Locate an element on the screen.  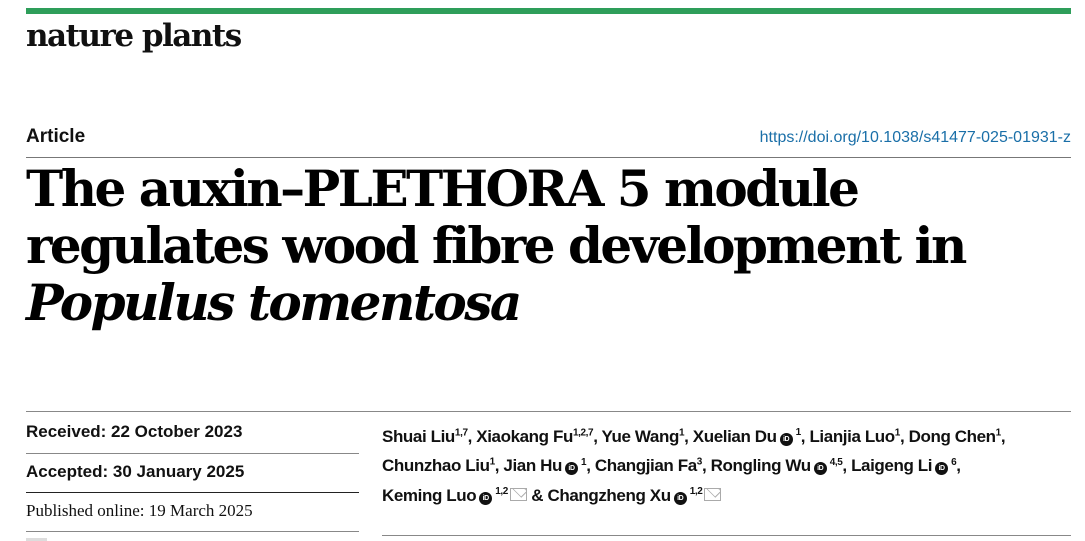
article-type: Article is located at coordinates (56, 136).